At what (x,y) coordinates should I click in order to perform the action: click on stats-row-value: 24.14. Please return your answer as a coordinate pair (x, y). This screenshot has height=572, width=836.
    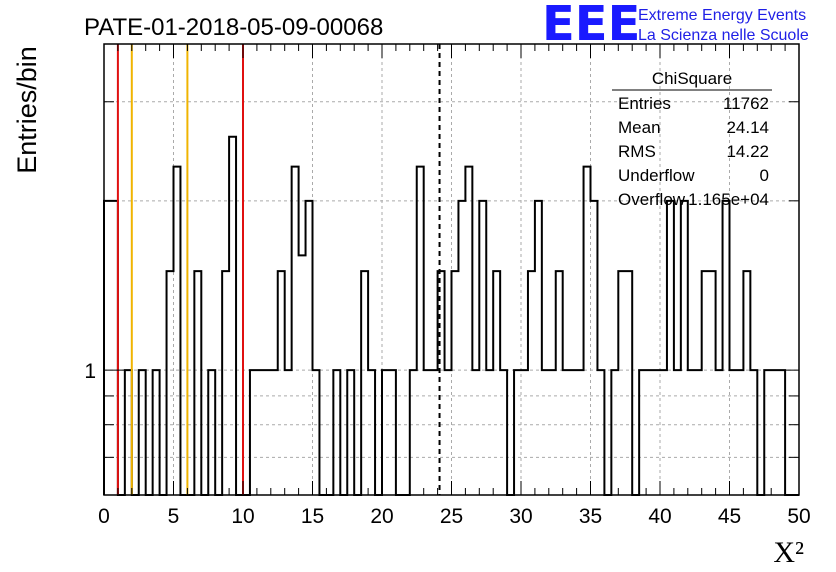
    Looking at the image, I should click on (747, 127).